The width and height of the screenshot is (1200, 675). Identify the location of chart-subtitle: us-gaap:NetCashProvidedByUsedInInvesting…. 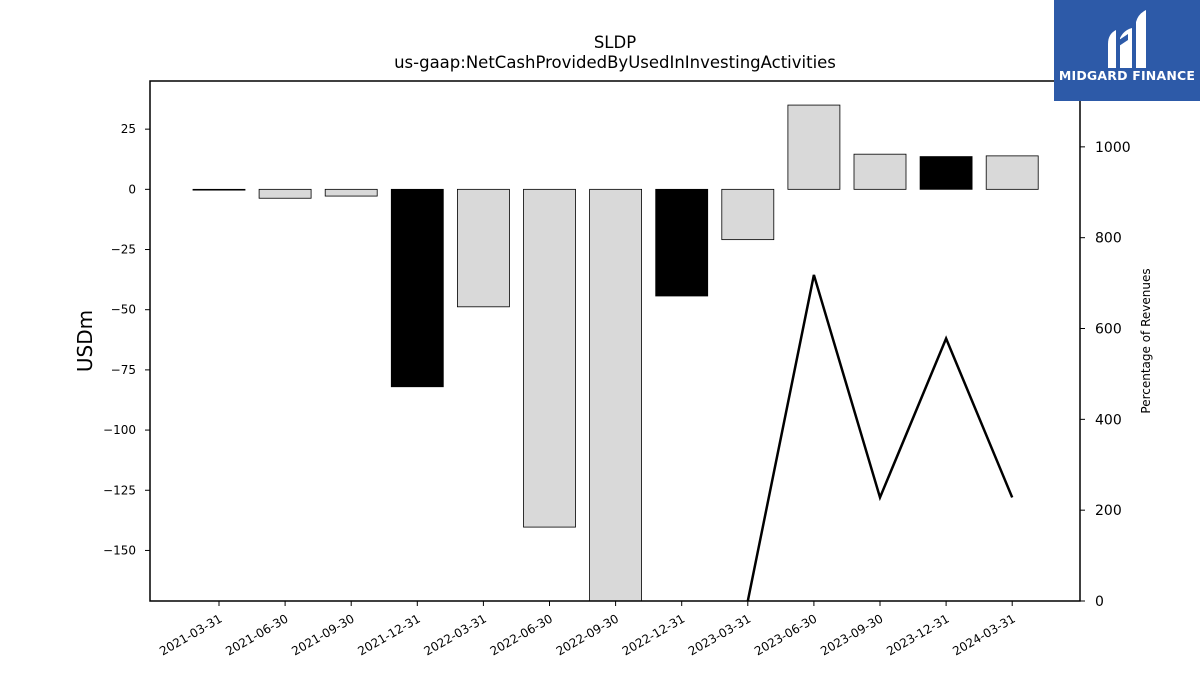
(615, 62).